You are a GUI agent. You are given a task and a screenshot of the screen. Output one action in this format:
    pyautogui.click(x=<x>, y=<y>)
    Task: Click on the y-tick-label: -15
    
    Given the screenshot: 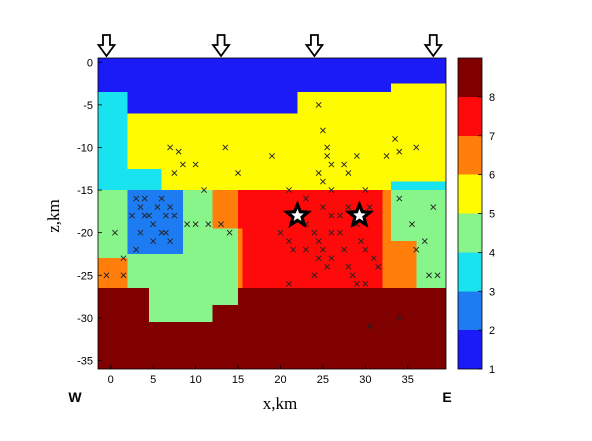 What is the action you would take?
    pyautogui.click(x=85, y=191)
    